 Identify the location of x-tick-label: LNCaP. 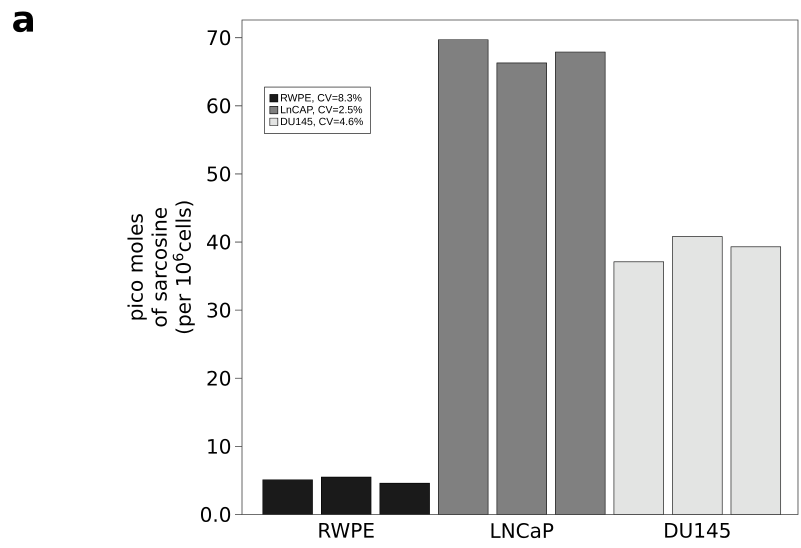
(523, 530).